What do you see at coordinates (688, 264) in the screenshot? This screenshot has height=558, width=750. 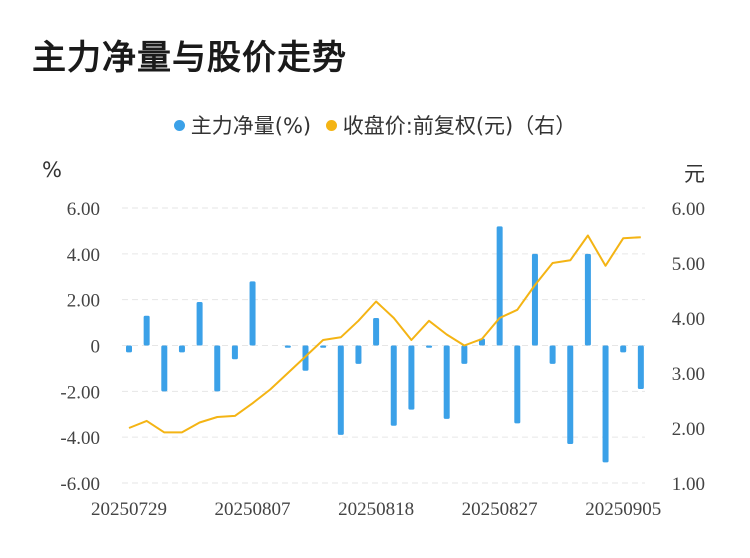 I see `right-tick-label: 5.00` at bounding box center [688, 264].